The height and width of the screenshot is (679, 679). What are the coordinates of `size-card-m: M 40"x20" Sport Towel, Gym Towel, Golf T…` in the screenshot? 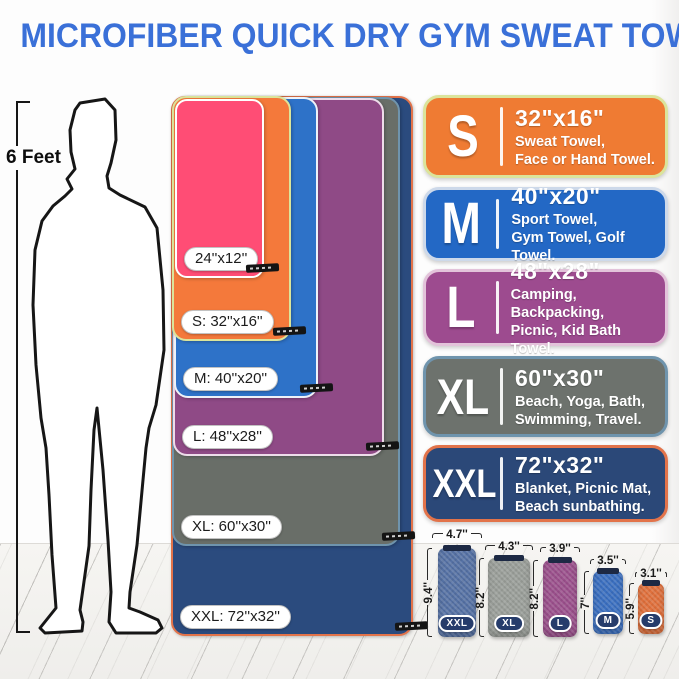 It's located at (545, 223).